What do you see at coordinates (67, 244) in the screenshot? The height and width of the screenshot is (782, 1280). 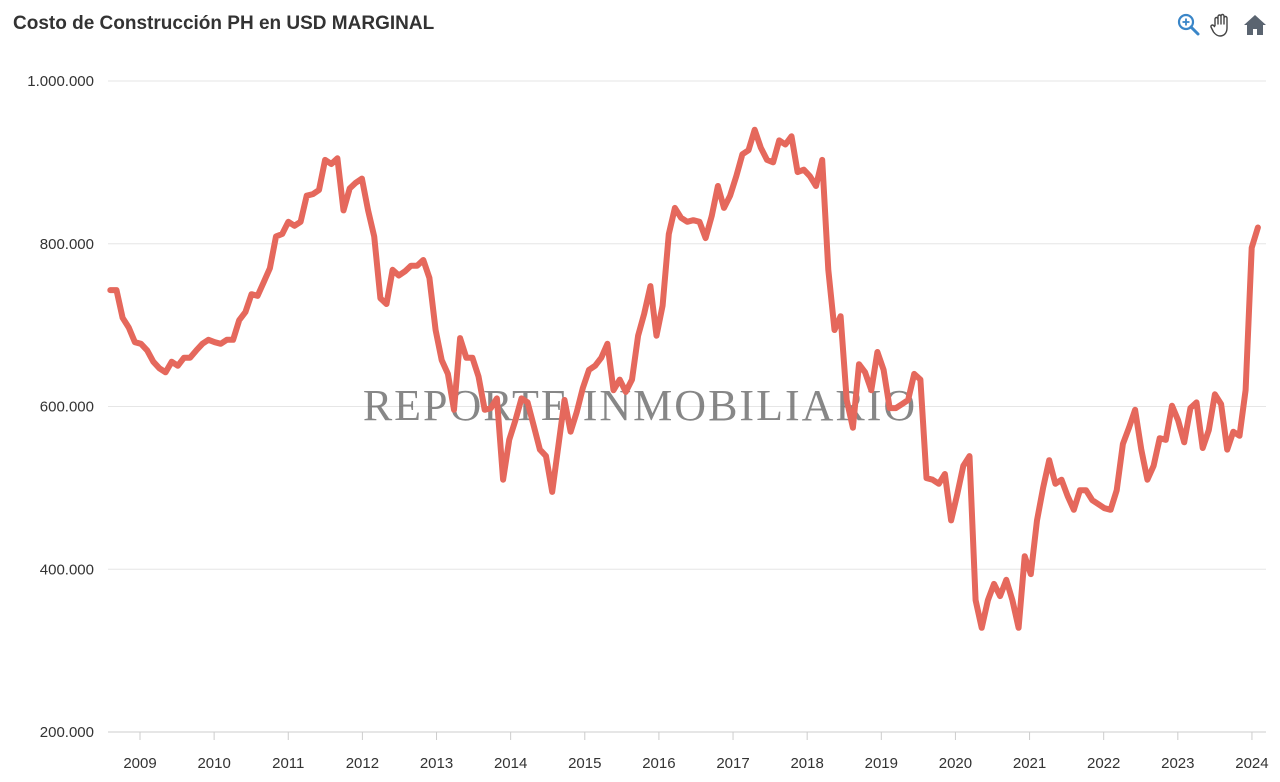 I see `y-tick-label: 800.000` at bounding box center [67, 244].